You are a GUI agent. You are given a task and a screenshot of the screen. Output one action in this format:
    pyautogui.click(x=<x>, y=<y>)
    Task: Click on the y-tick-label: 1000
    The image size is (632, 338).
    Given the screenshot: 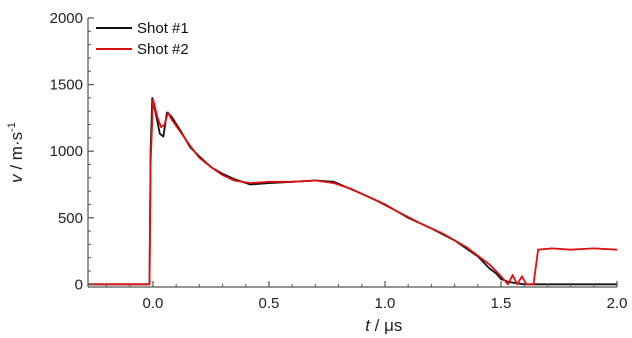 What is the action you would take?
    pyautogui.click(x=66, y=151)
    